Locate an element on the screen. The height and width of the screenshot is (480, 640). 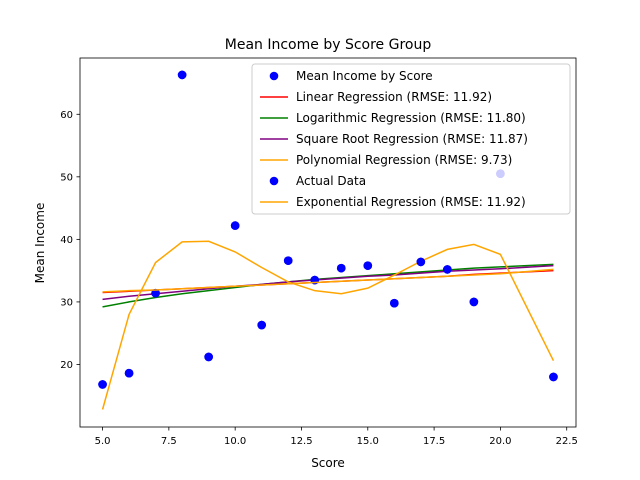
x-tick-label: 5.0 is located at coordinates (103, 441).